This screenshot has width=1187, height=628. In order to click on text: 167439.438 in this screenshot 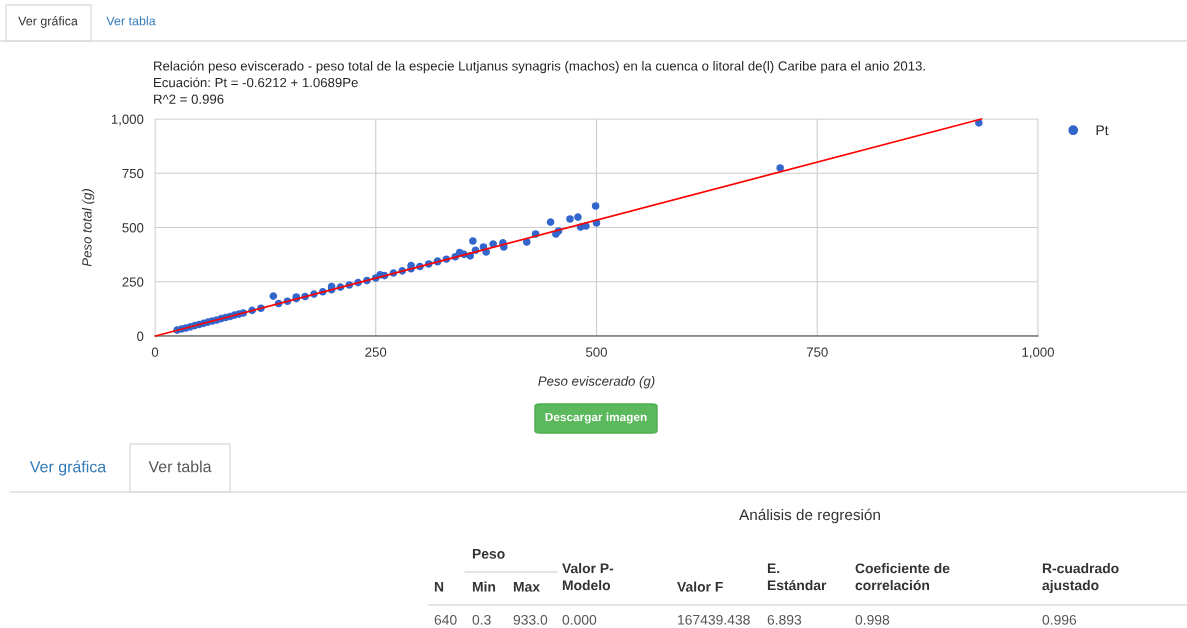, I will do `click(714, 619)`.